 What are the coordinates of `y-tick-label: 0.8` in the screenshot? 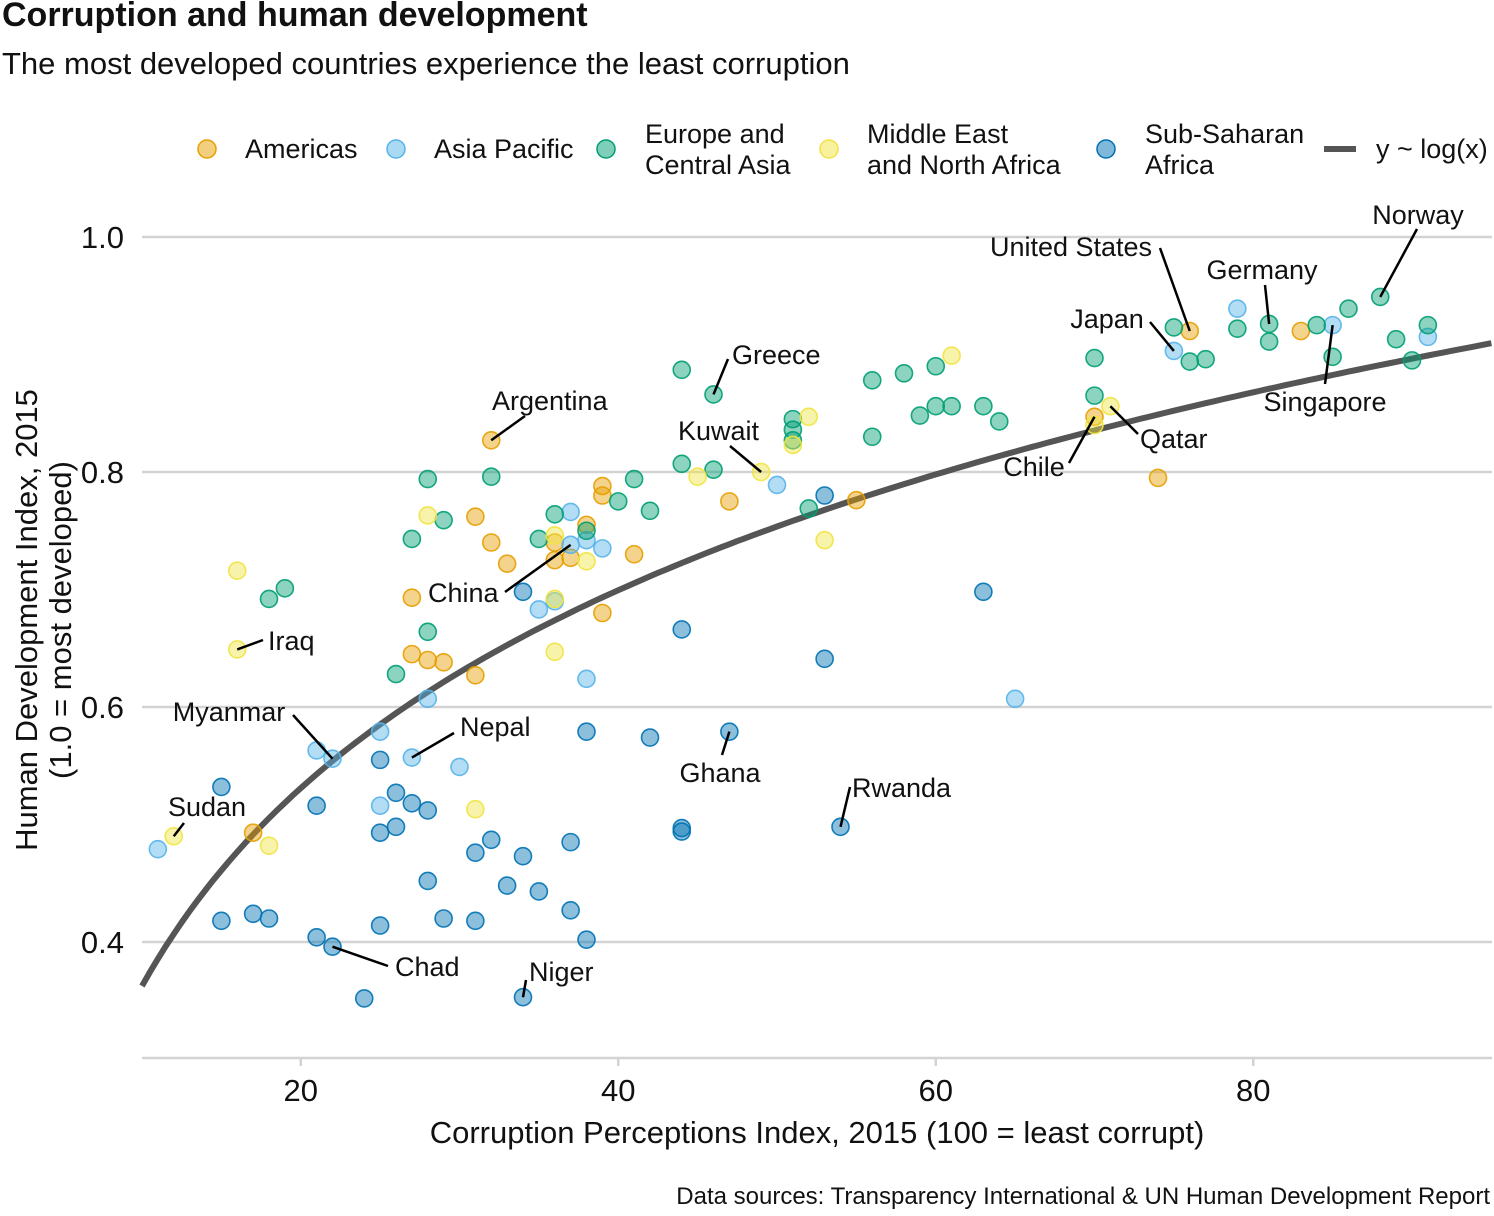 It's located at (102, 472).